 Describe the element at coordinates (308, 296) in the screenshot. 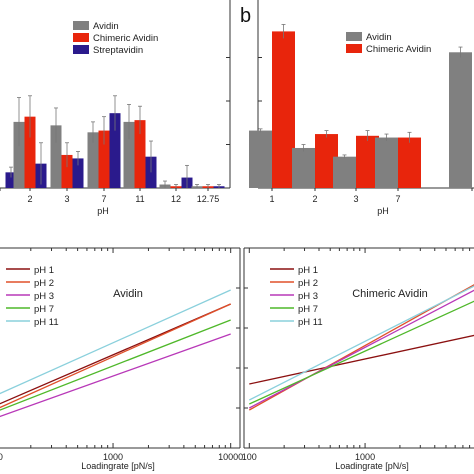

I see `d-legend-label-2: pH 3` at that location.